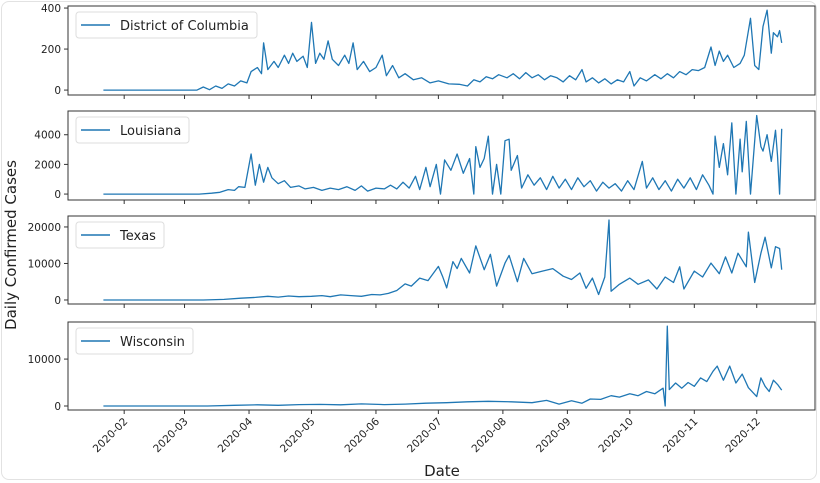 The height and width of the screenshot is (483, 820). Describe the element at coordinates (425, 436) in the screenshot. I see `x-tick-label: 2020-07` at that location.